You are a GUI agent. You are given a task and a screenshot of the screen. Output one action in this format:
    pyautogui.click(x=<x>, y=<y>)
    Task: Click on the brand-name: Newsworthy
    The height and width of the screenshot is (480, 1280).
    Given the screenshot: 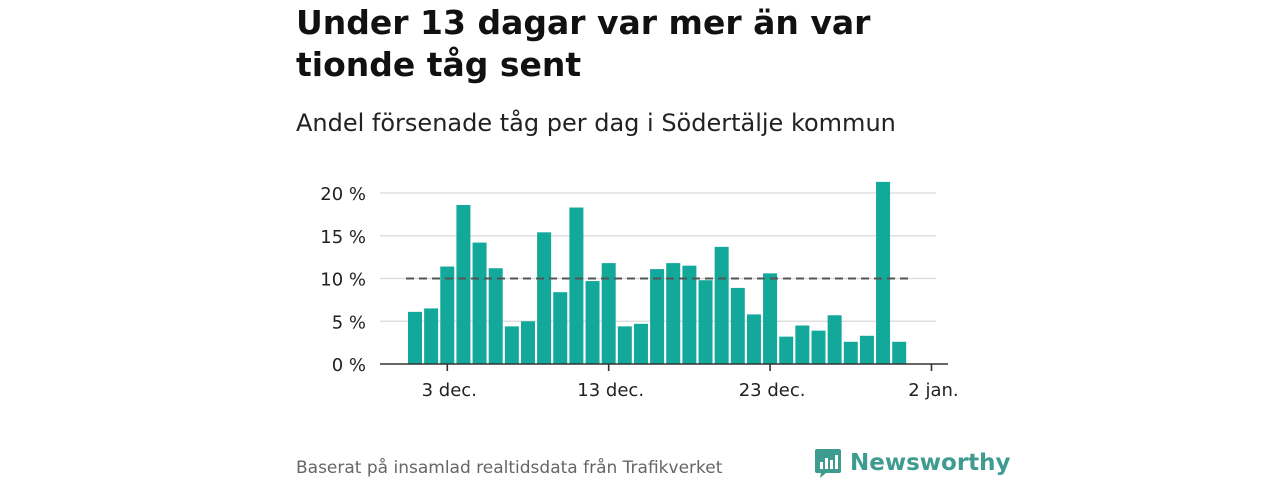 What is the action you would take?
    pyautogui.click(x=930, y=463)
    